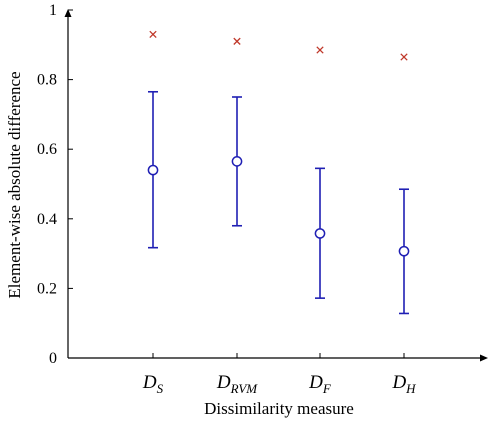 The image size is (488, 422). What do you see at coordinates (53, 10) in the screenshot?
I see `y-tick-label: 1` at bounding box center [53, 10].